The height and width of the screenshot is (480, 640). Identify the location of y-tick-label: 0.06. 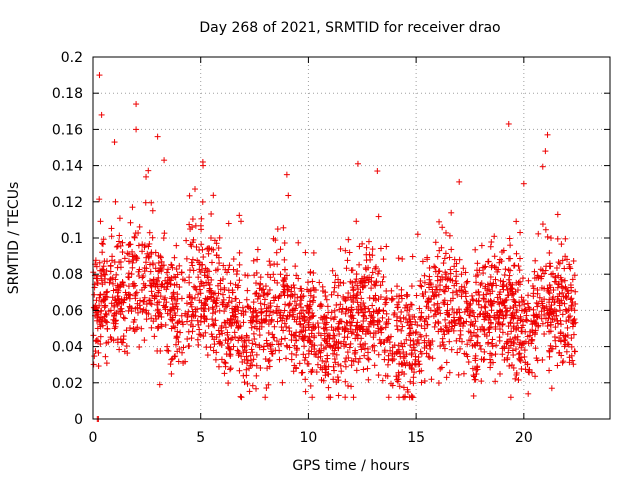
(67, 311).